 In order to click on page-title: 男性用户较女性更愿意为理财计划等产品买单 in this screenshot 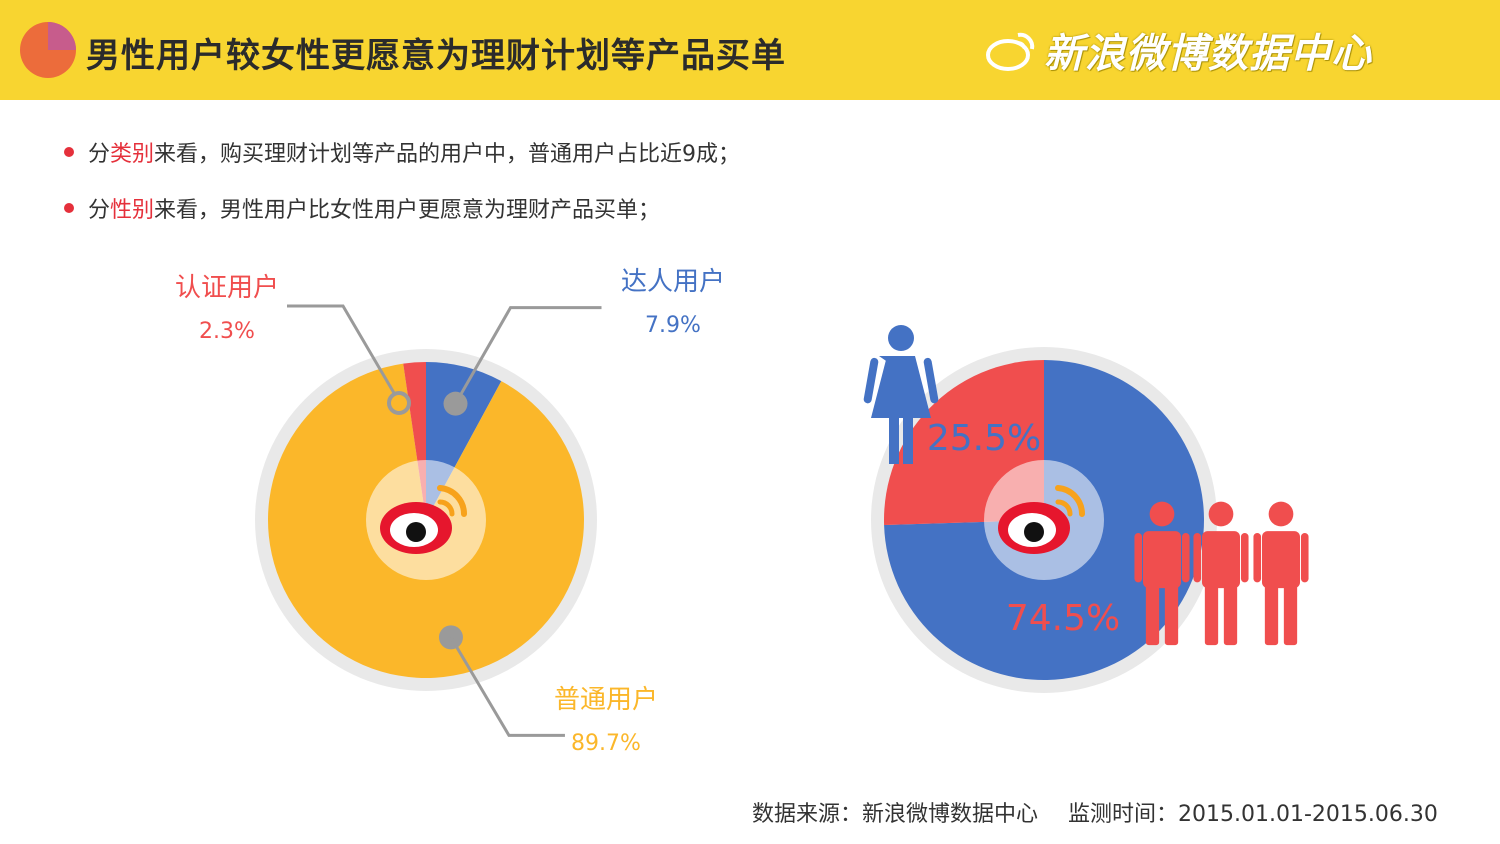, I will do `click(436, 56)`.